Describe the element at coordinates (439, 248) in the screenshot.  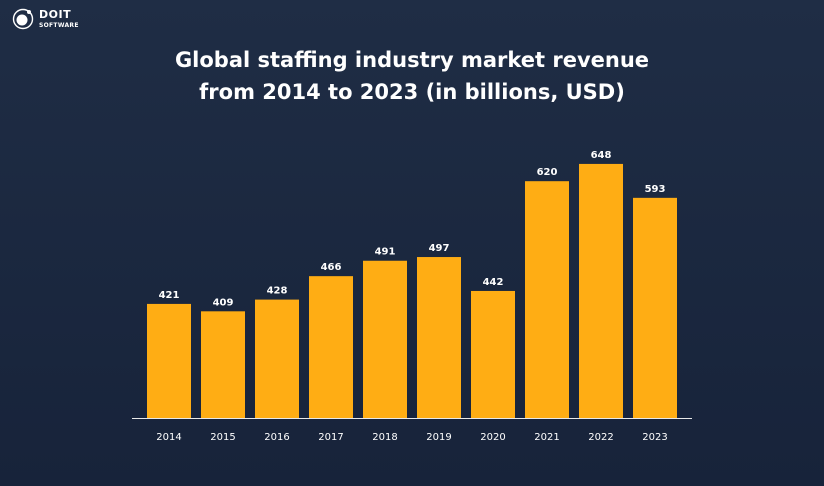
I see `data-label-2019: 497` at that location.